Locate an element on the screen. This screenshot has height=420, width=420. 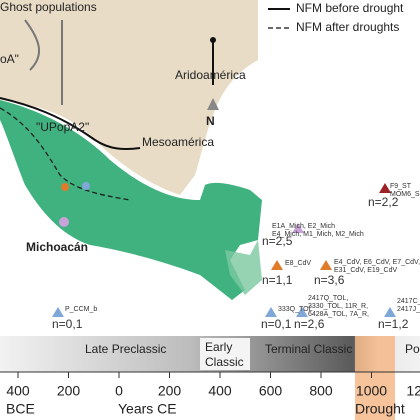
sample-label: E8_CdV is located at coordinates (298, 263).